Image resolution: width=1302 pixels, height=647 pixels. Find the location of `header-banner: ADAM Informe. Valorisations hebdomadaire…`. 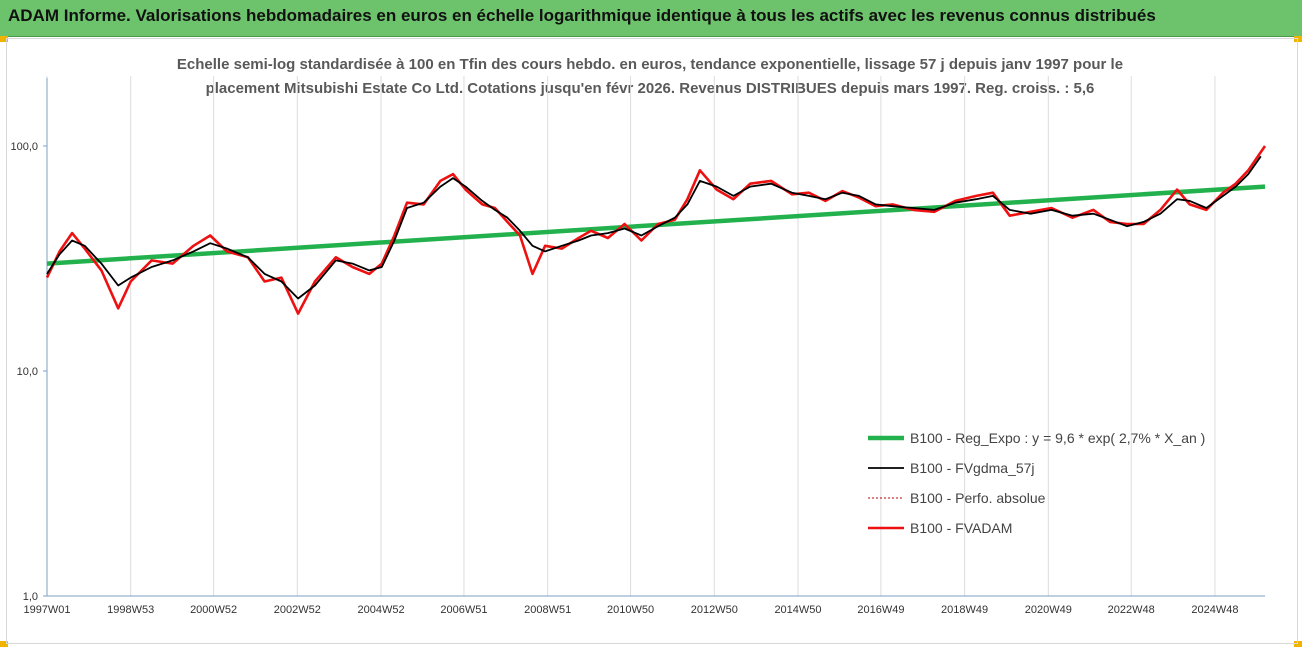

header-banner: ADAM Informe. Valorisations hebdomadaire… is located at coordinates (651, 18).